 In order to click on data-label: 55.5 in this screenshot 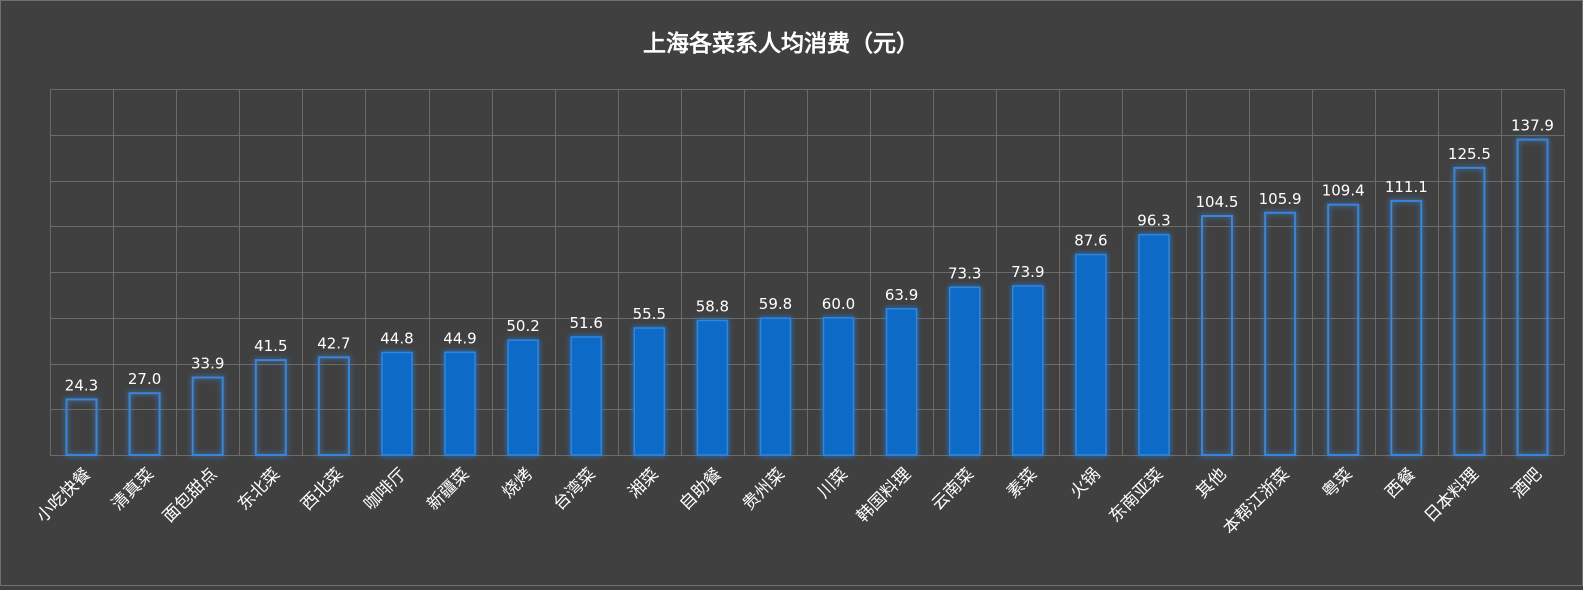, I will do `click(649, 314)`.